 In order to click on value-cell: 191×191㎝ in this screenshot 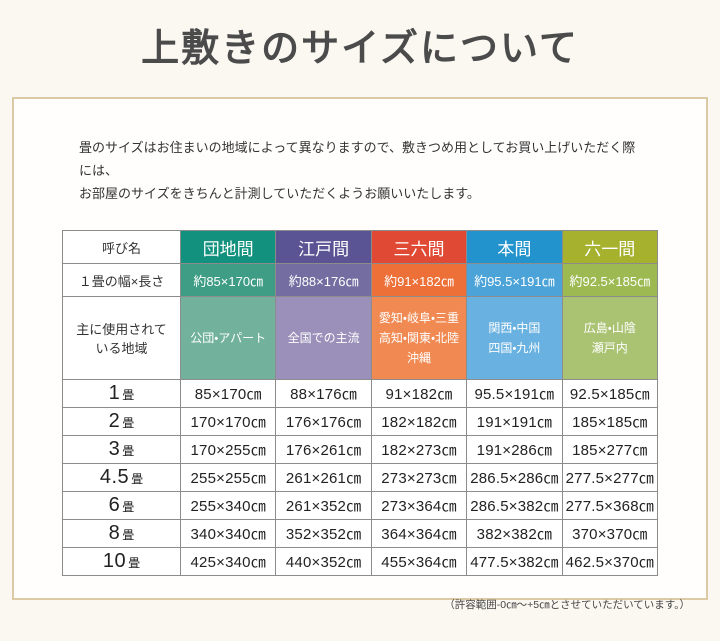, I will do `click(514, 421)`.